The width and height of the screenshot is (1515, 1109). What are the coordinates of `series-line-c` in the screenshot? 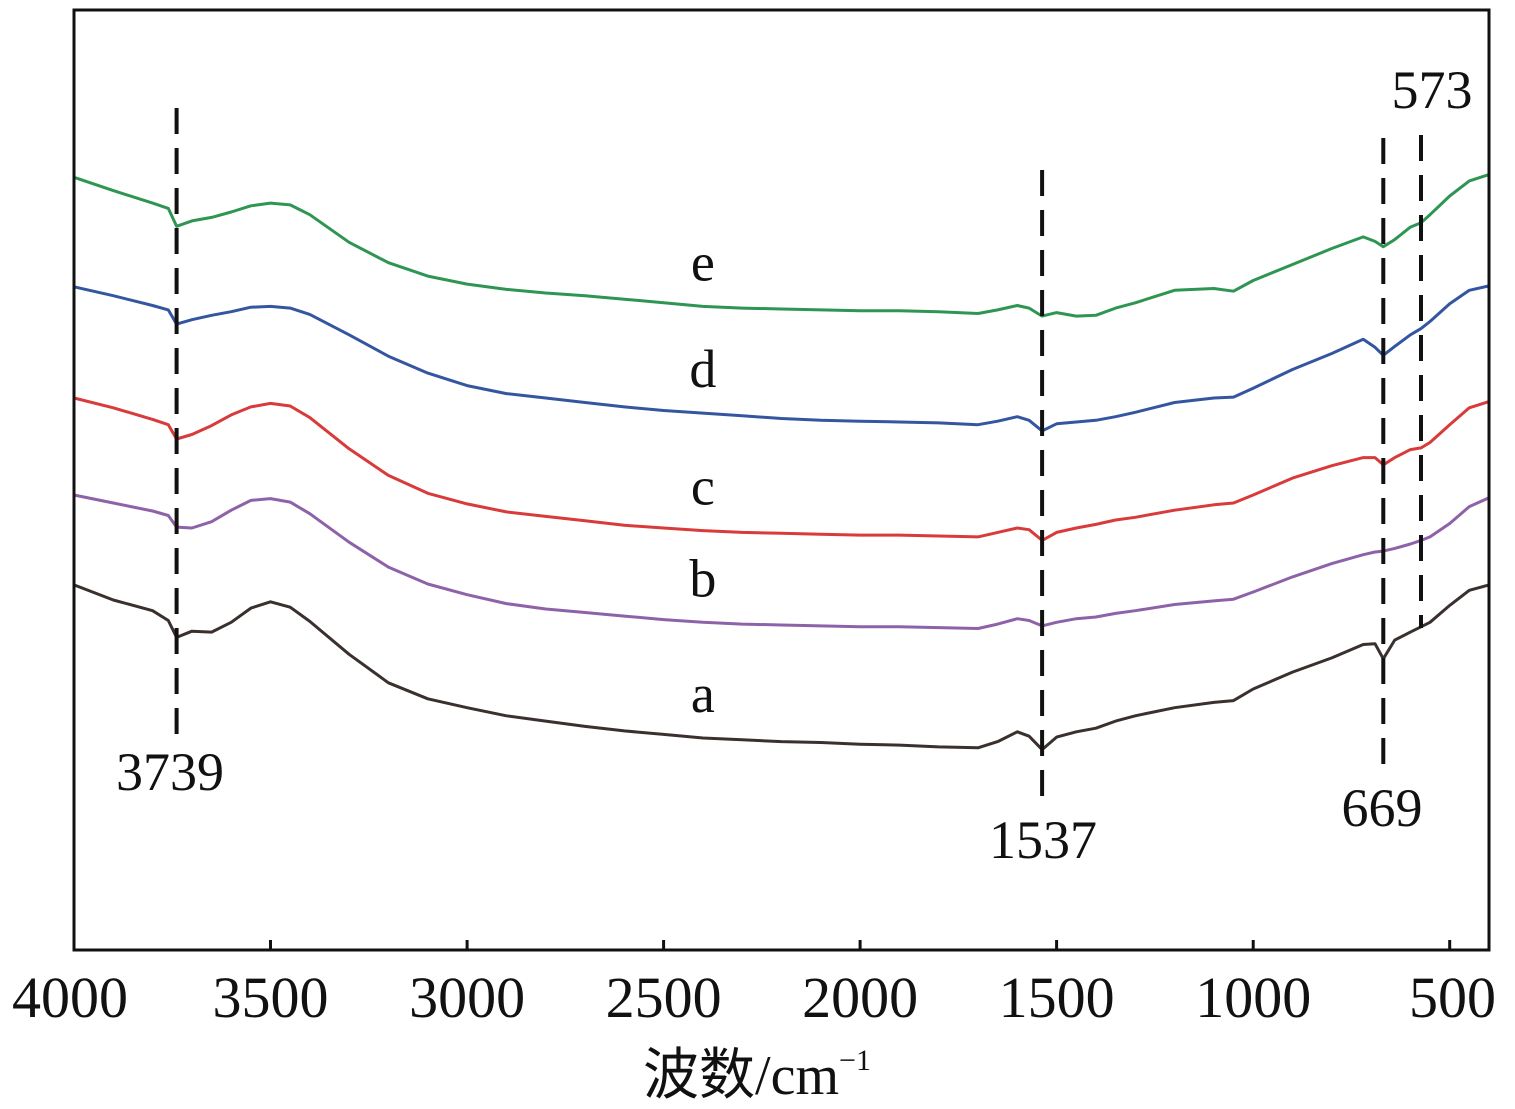 It's located at (781, 469).